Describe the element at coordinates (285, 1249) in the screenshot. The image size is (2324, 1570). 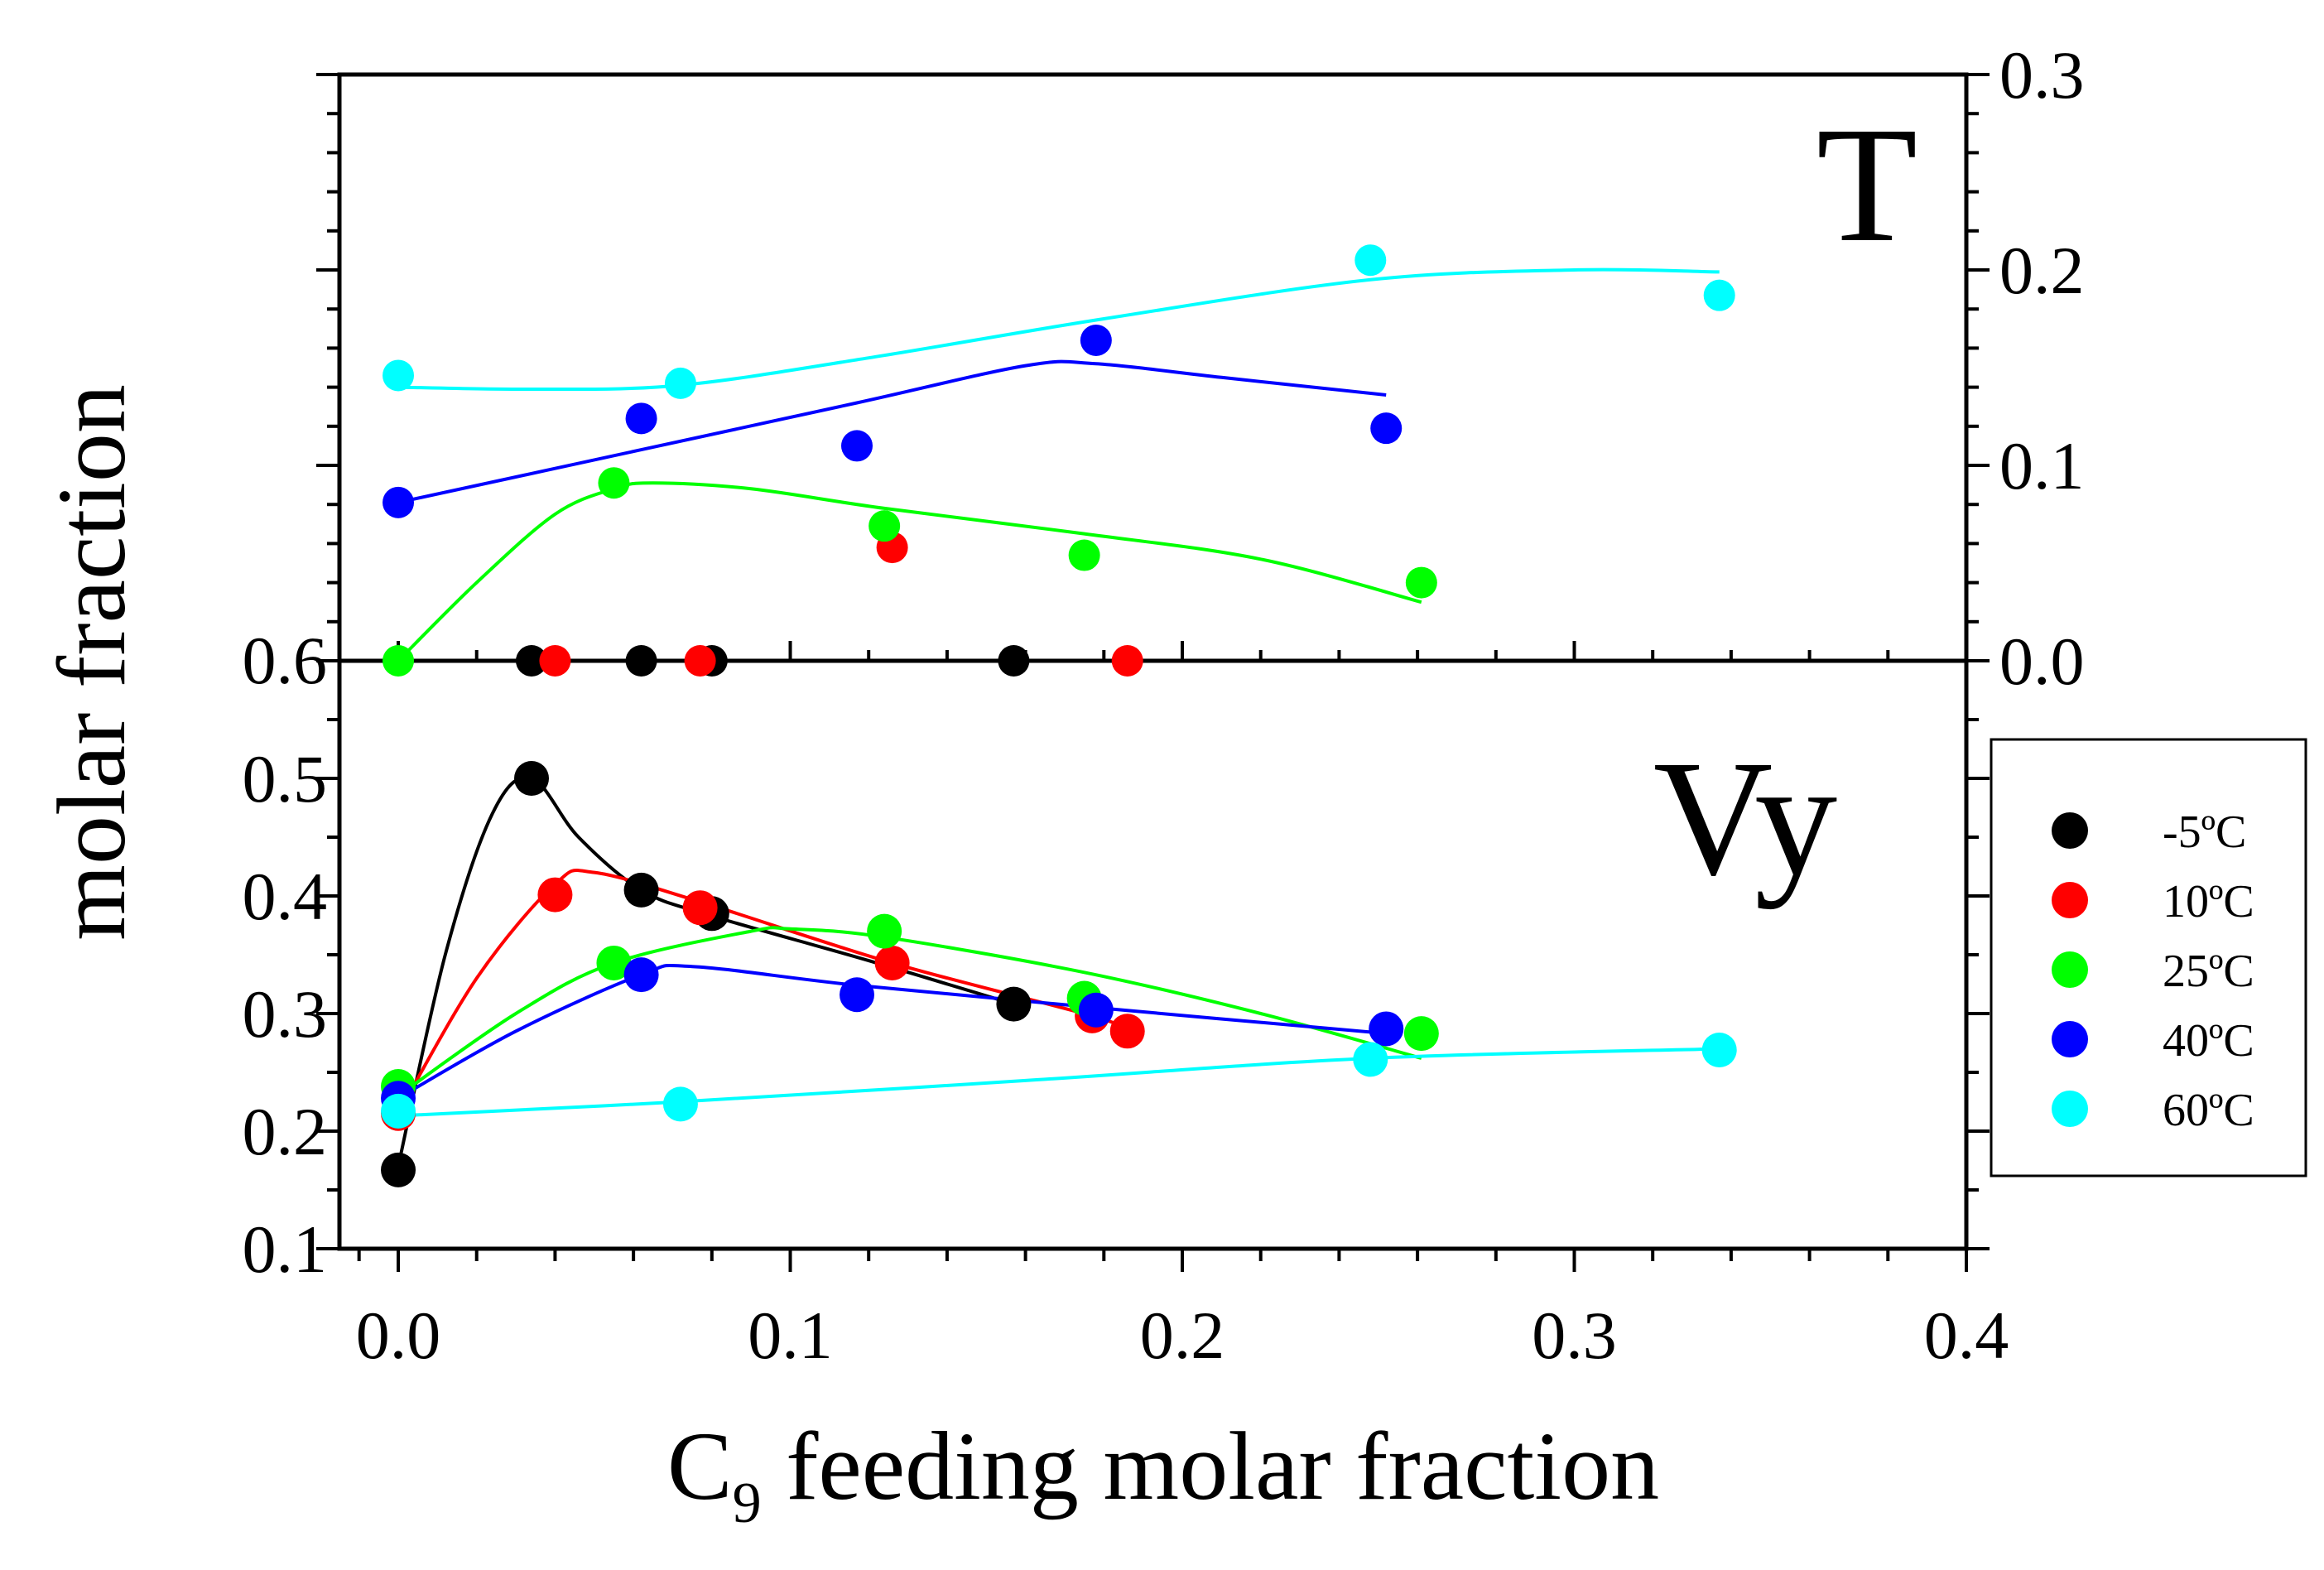
I see `y-tick-label-left: 0.1` at that location.